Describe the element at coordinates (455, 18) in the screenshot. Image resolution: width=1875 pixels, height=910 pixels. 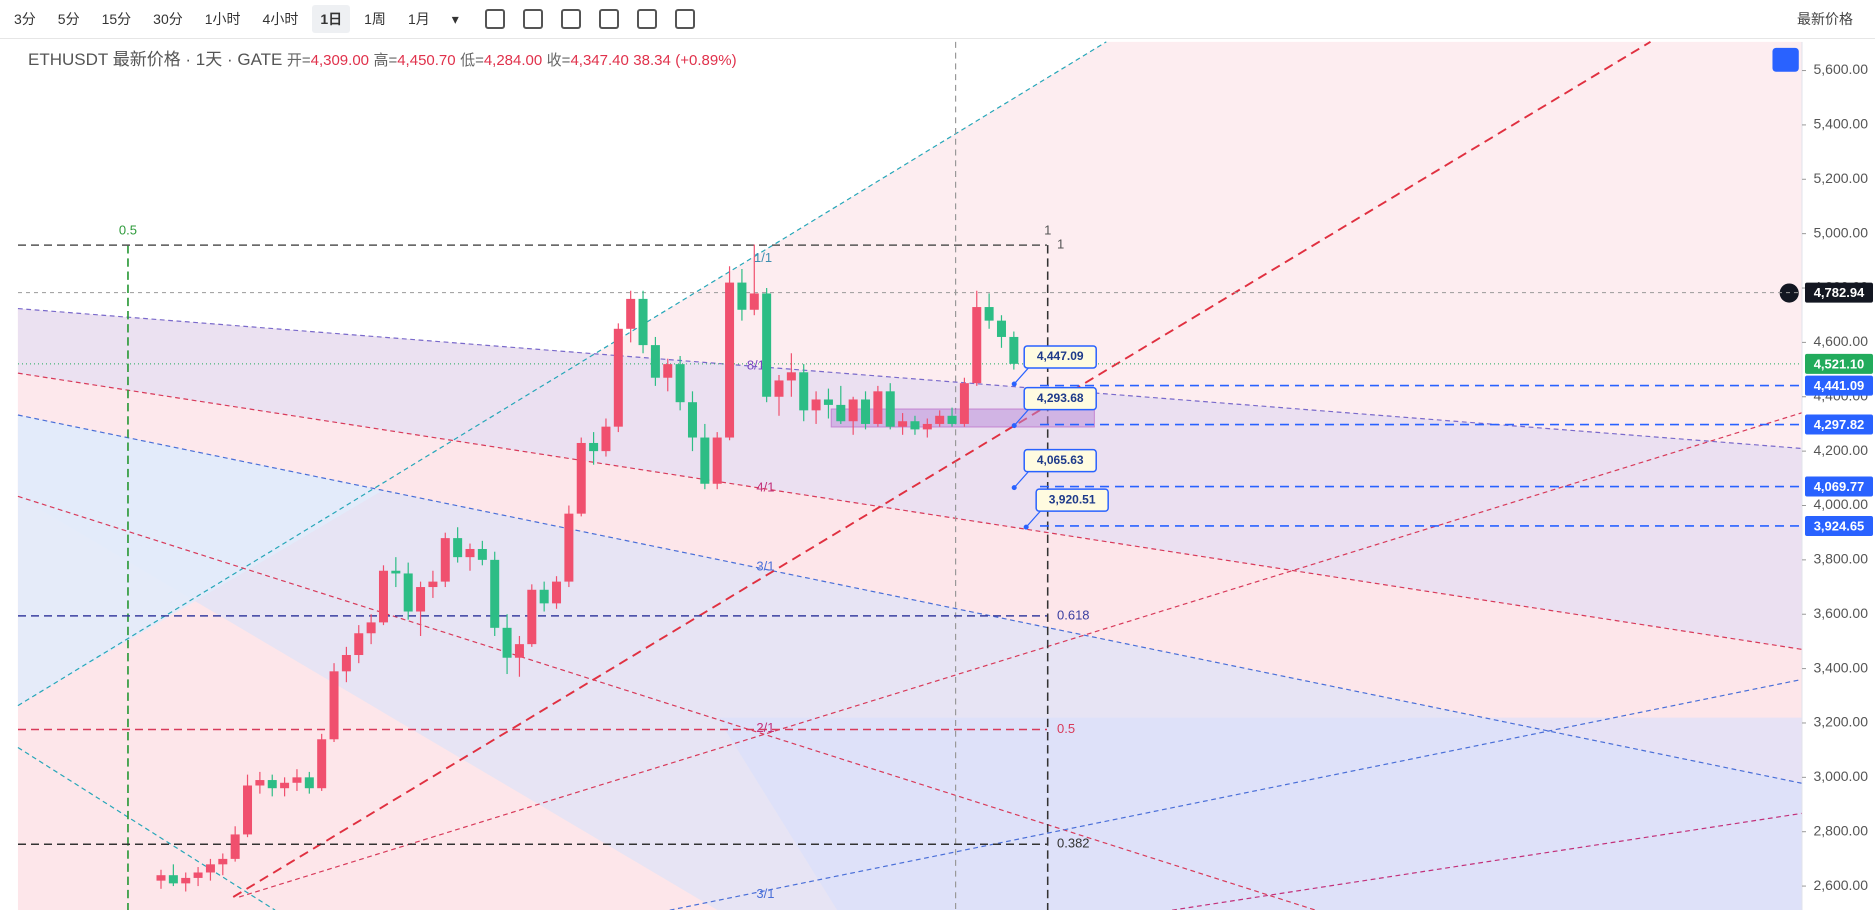
I see `toolbar-item: ▾` at that location.